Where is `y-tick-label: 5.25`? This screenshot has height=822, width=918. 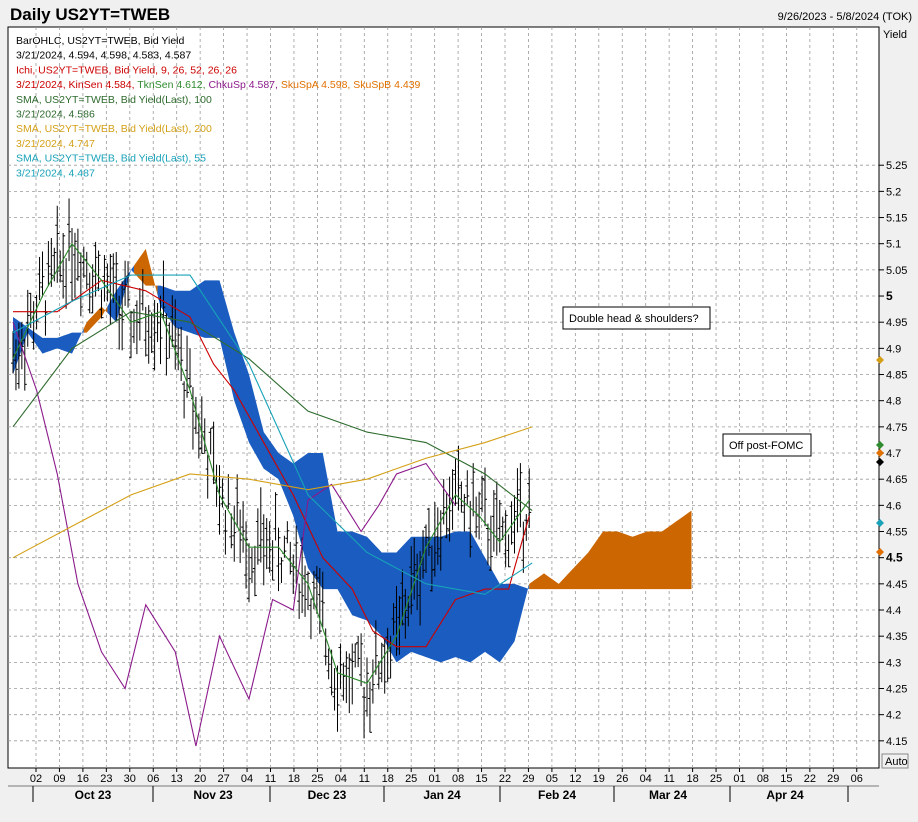 y-tick-label: 5.25 is located at coordinates (896, 166).